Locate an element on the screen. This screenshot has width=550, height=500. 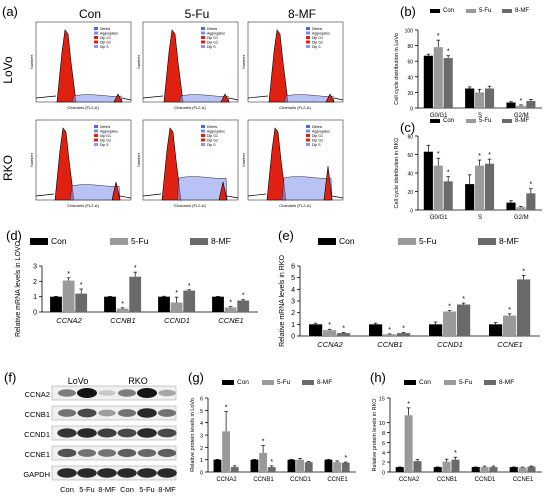
bar-8mf-ccnd1 is located at coordinates (189, 301).